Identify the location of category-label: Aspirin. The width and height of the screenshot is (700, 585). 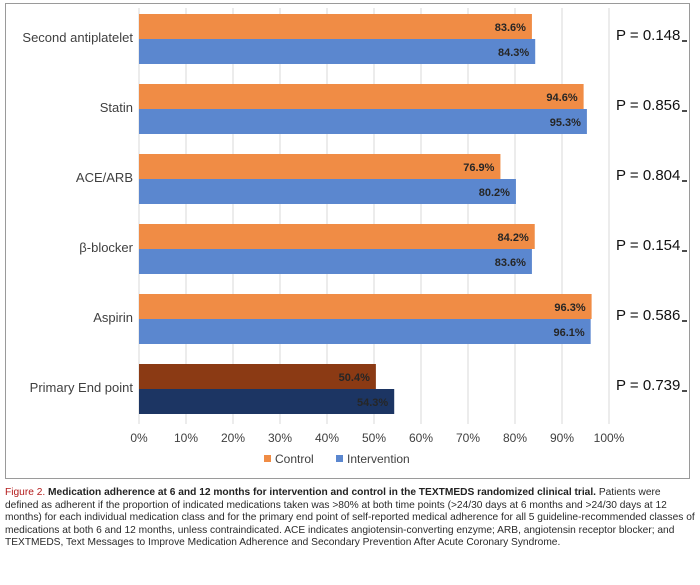
(113, 317).